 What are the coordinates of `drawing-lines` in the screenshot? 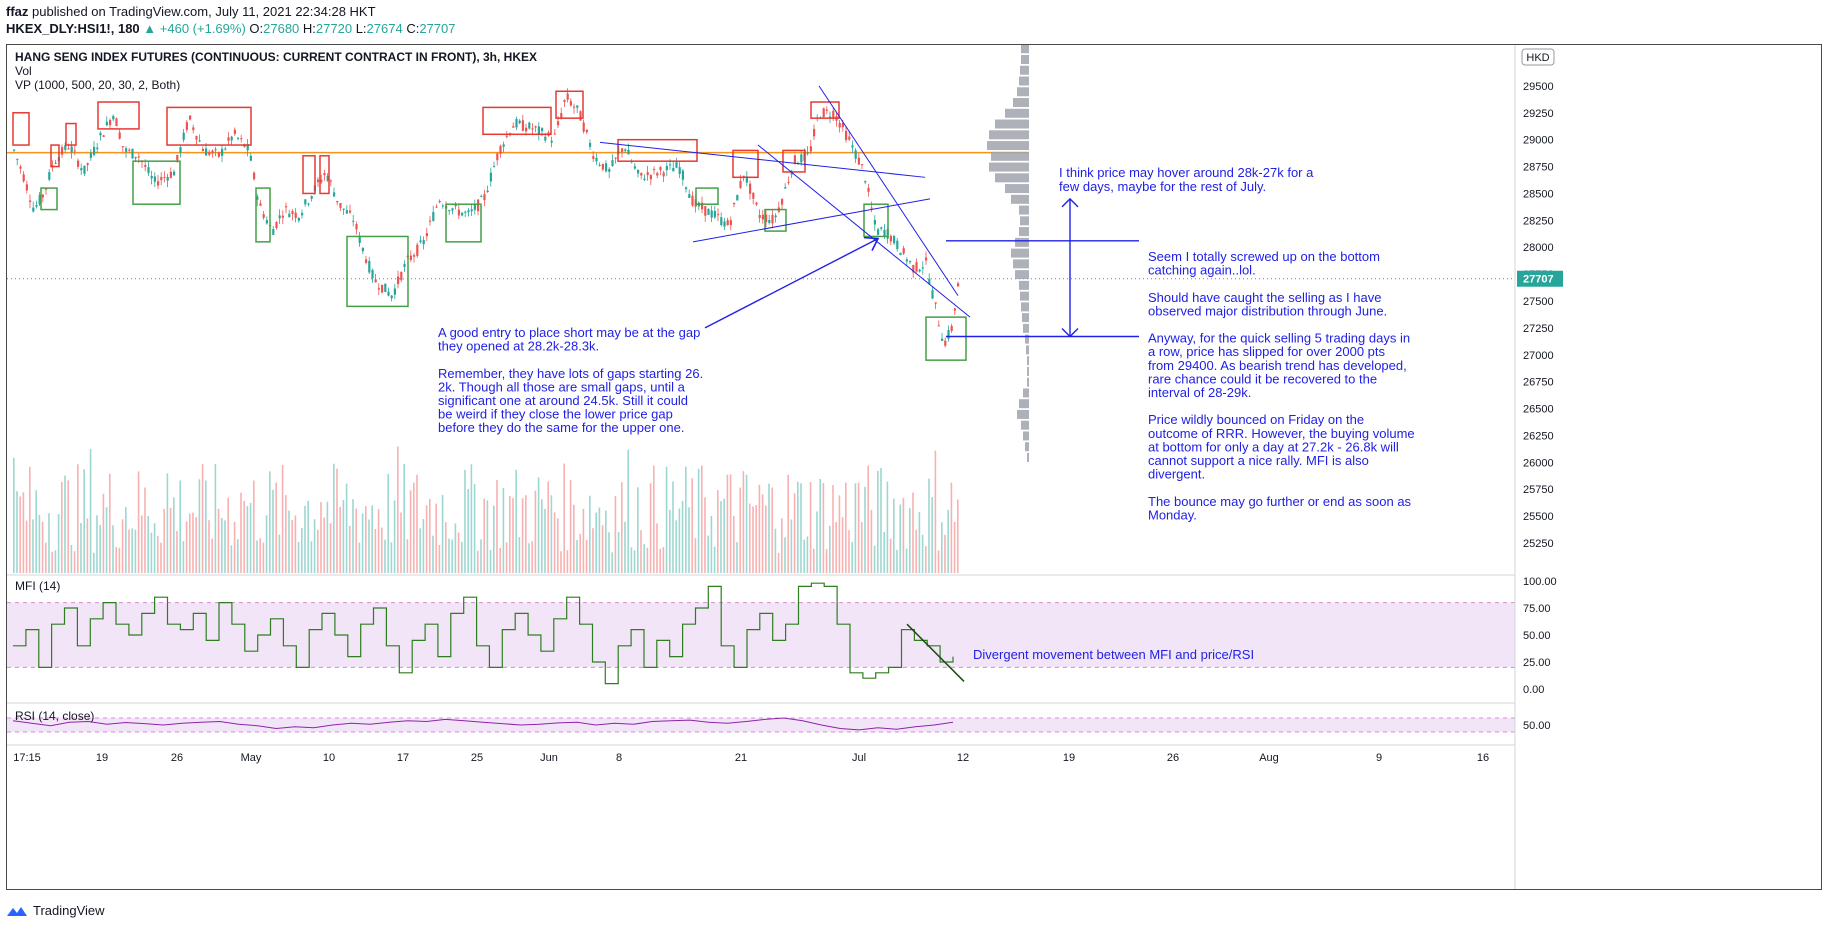 It's located at (869, 211).